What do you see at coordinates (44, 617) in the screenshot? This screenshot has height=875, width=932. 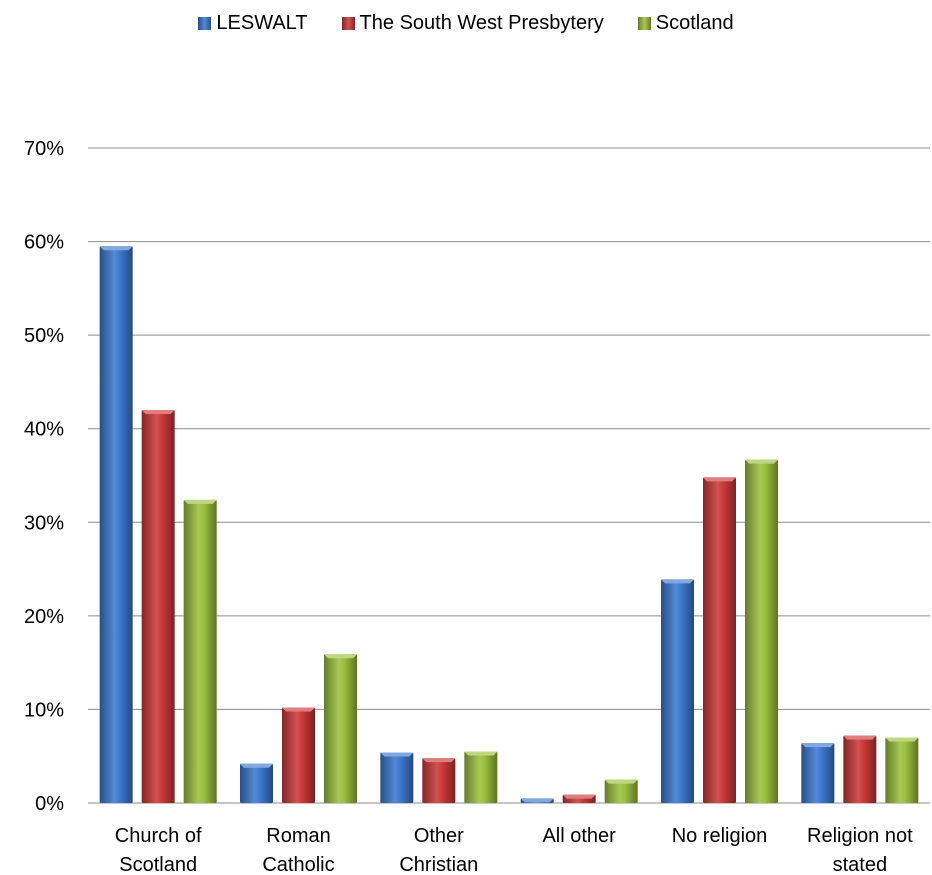 I see `y-tick-label: 20%` at bounding box center [44, 617].